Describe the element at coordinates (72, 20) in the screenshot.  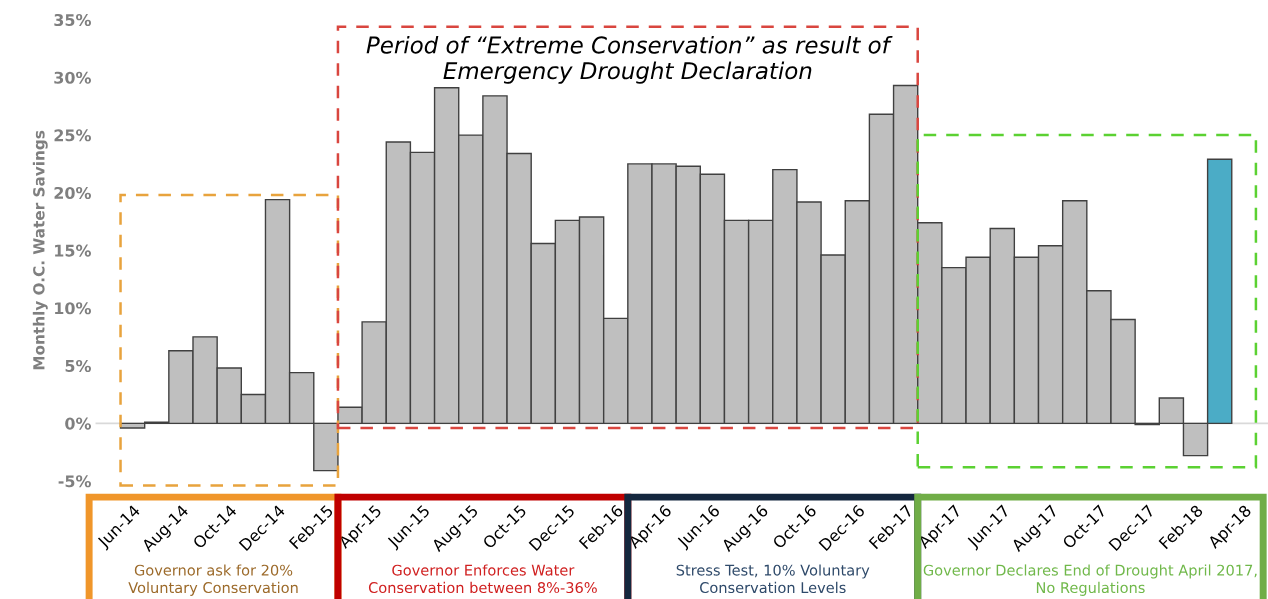
I see `y-tick-label: 35%` at that location.